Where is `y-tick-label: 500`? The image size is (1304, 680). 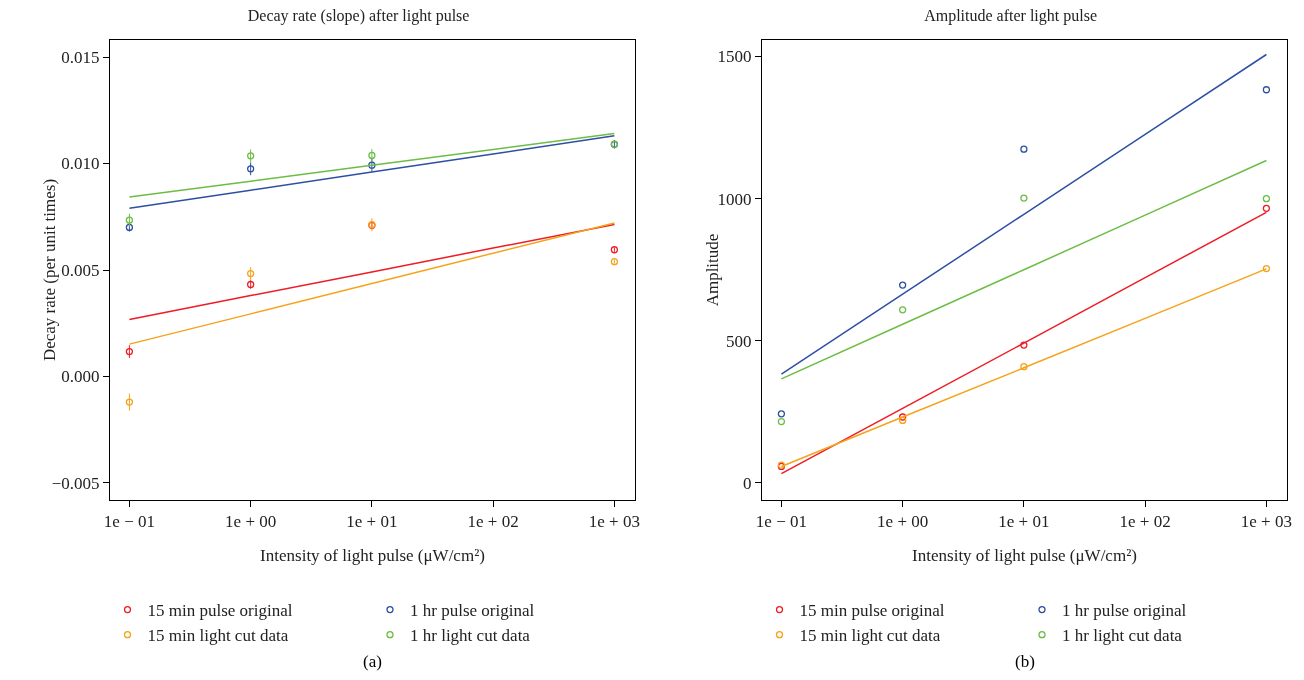
y-tick-label: 500 is located at coordinates (739, 341).